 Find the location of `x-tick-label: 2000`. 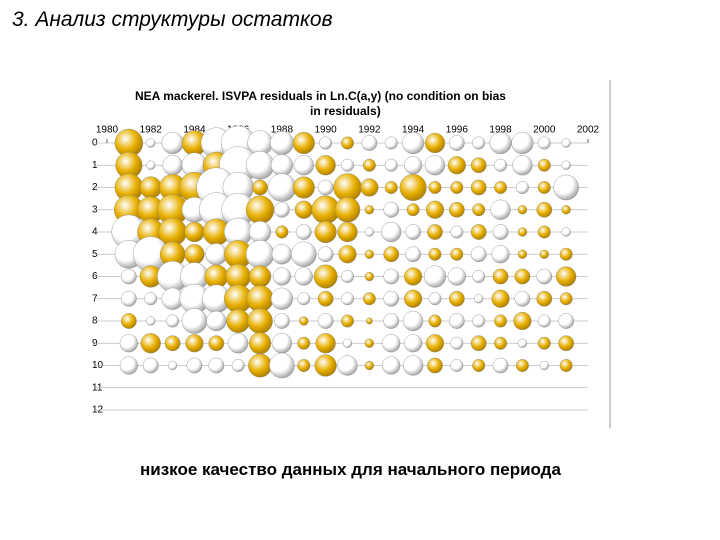

x-tick-label: 2000 is located at coordinates (544, 130).